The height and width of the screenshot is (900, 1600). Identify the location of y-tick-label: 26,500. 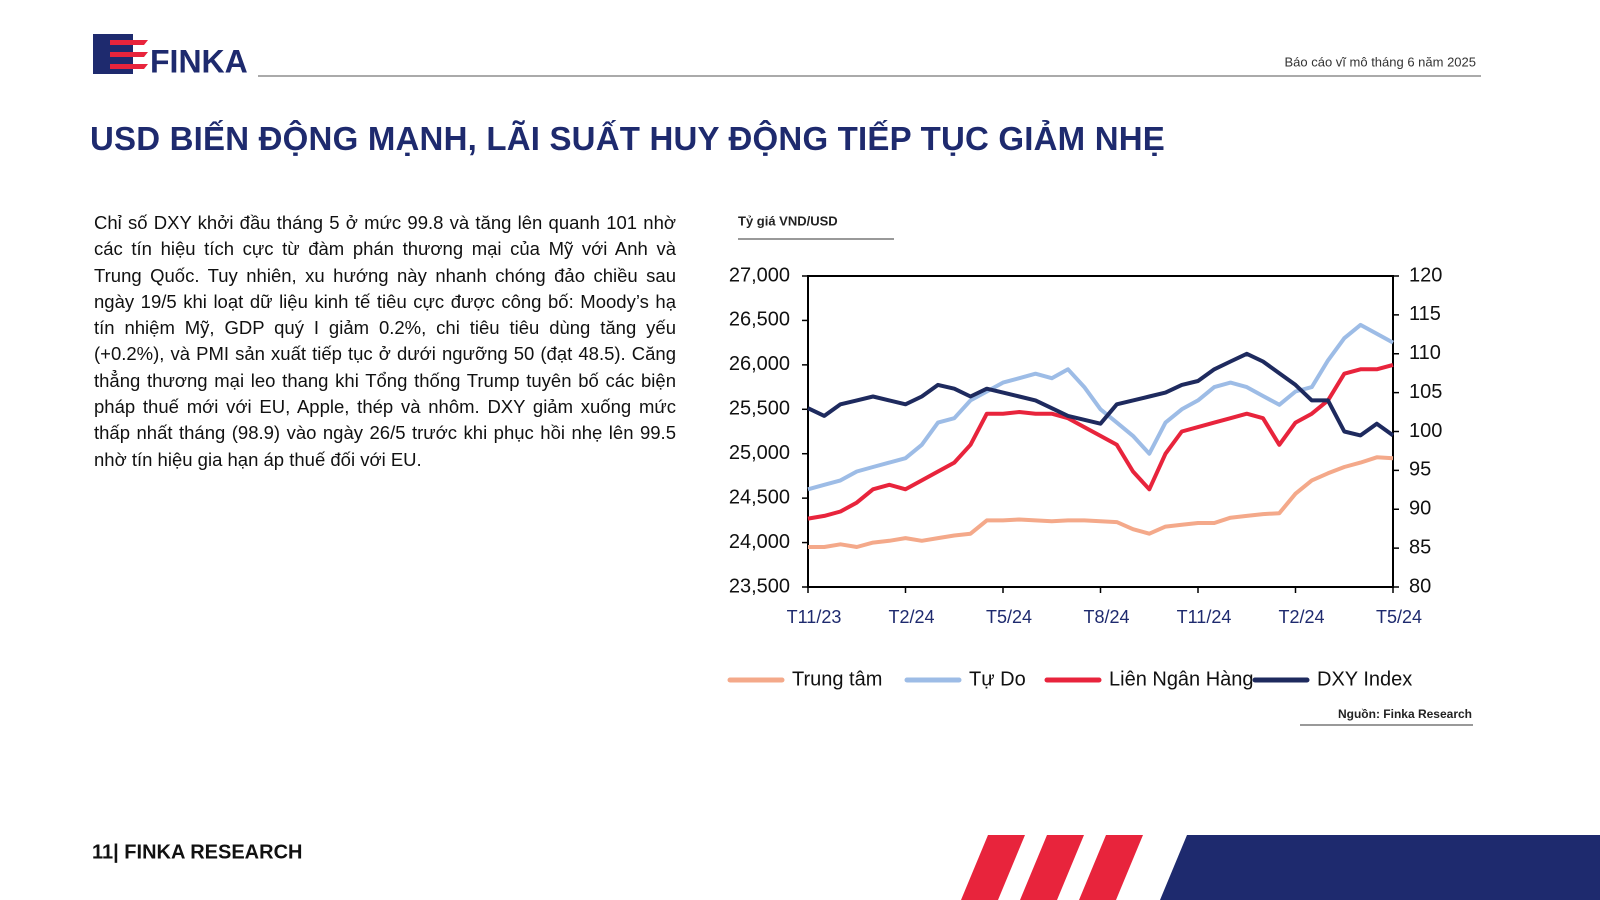
(759, 320).